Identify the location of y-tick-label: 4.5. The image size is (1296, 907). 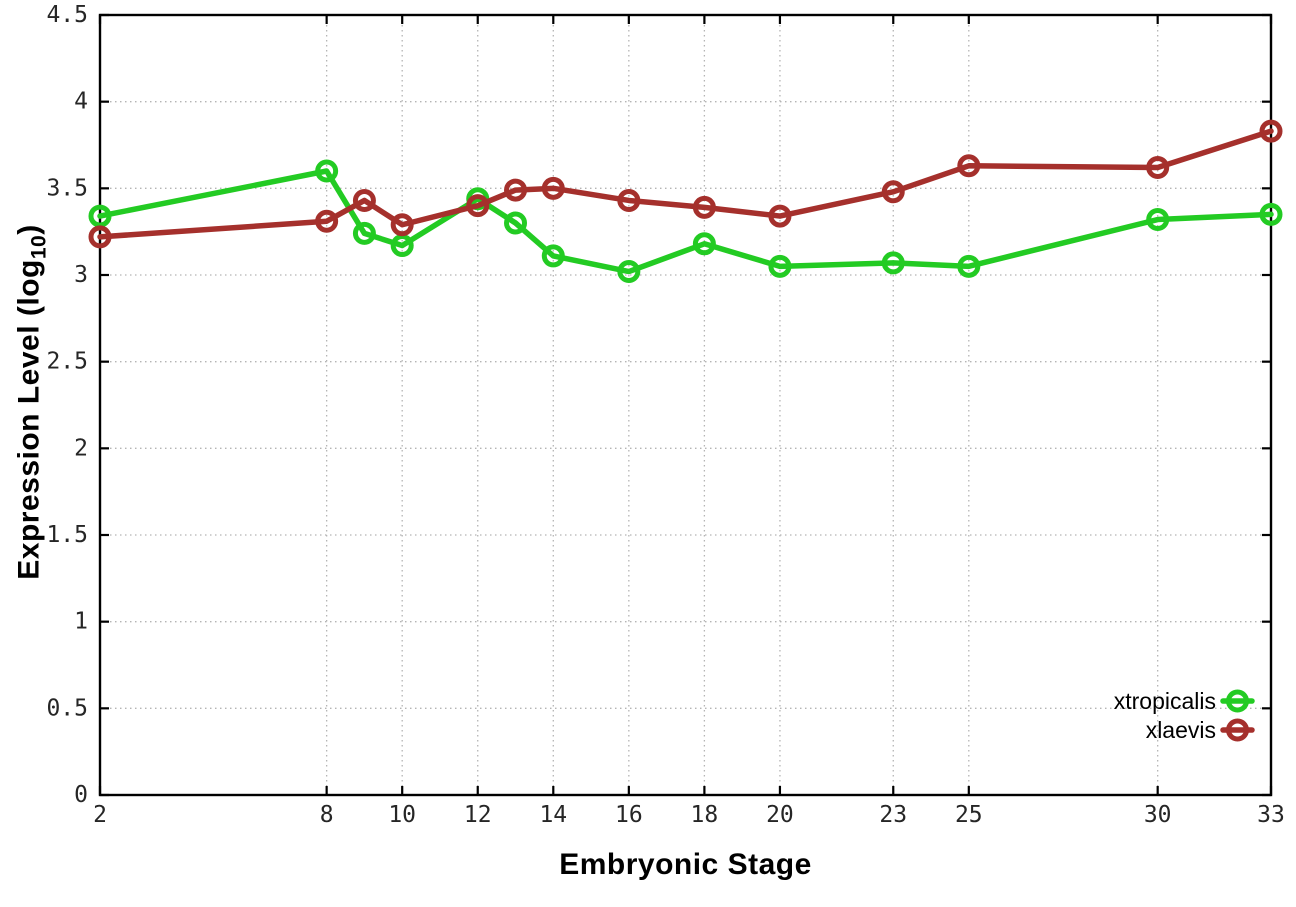
(67, 15).